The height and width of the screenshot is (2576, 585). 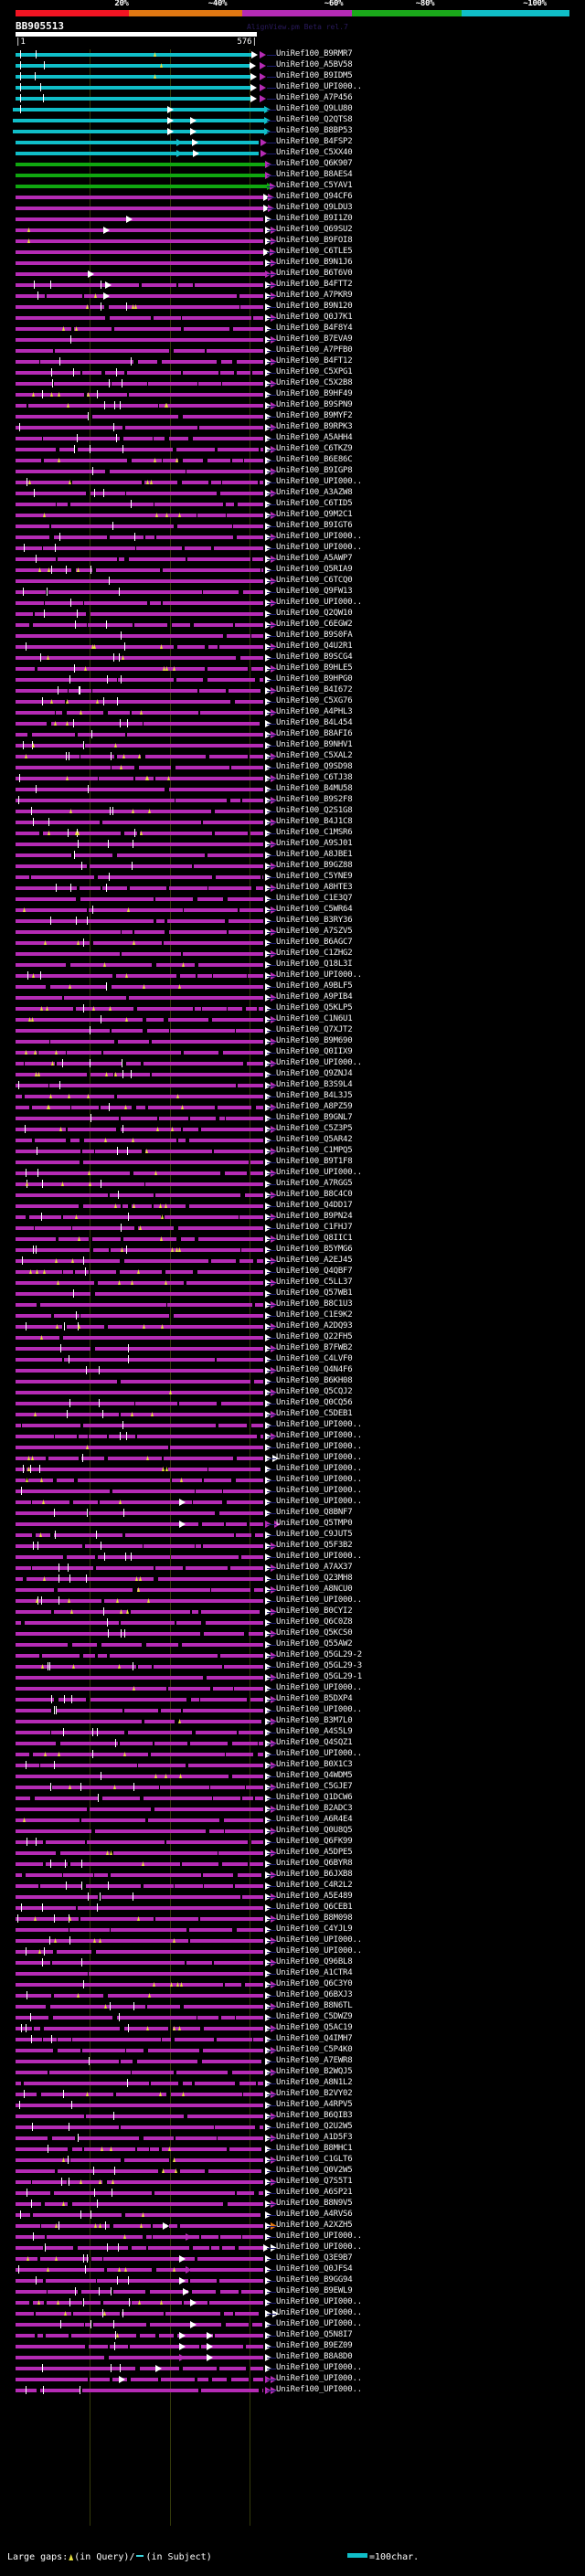 I want to click on table-row: UniRef100_B5DXP4, so click(x=293, y=1699).